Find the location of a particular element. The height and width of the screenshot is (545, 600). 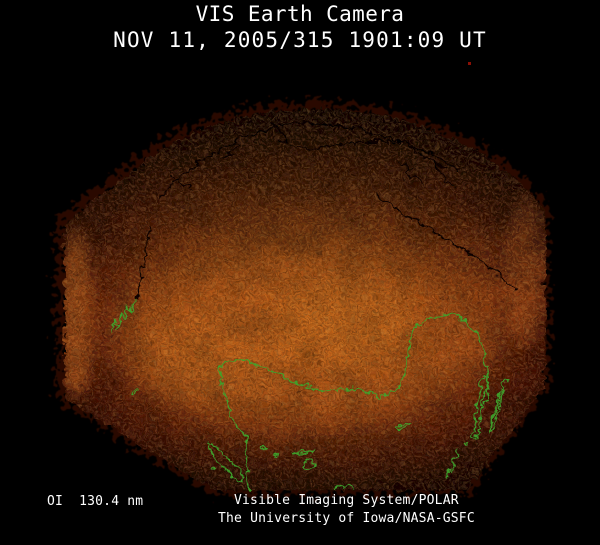

image-datetime: NOV 11, 2005/315 1901:09 UT is located at coordinates (300, 40).